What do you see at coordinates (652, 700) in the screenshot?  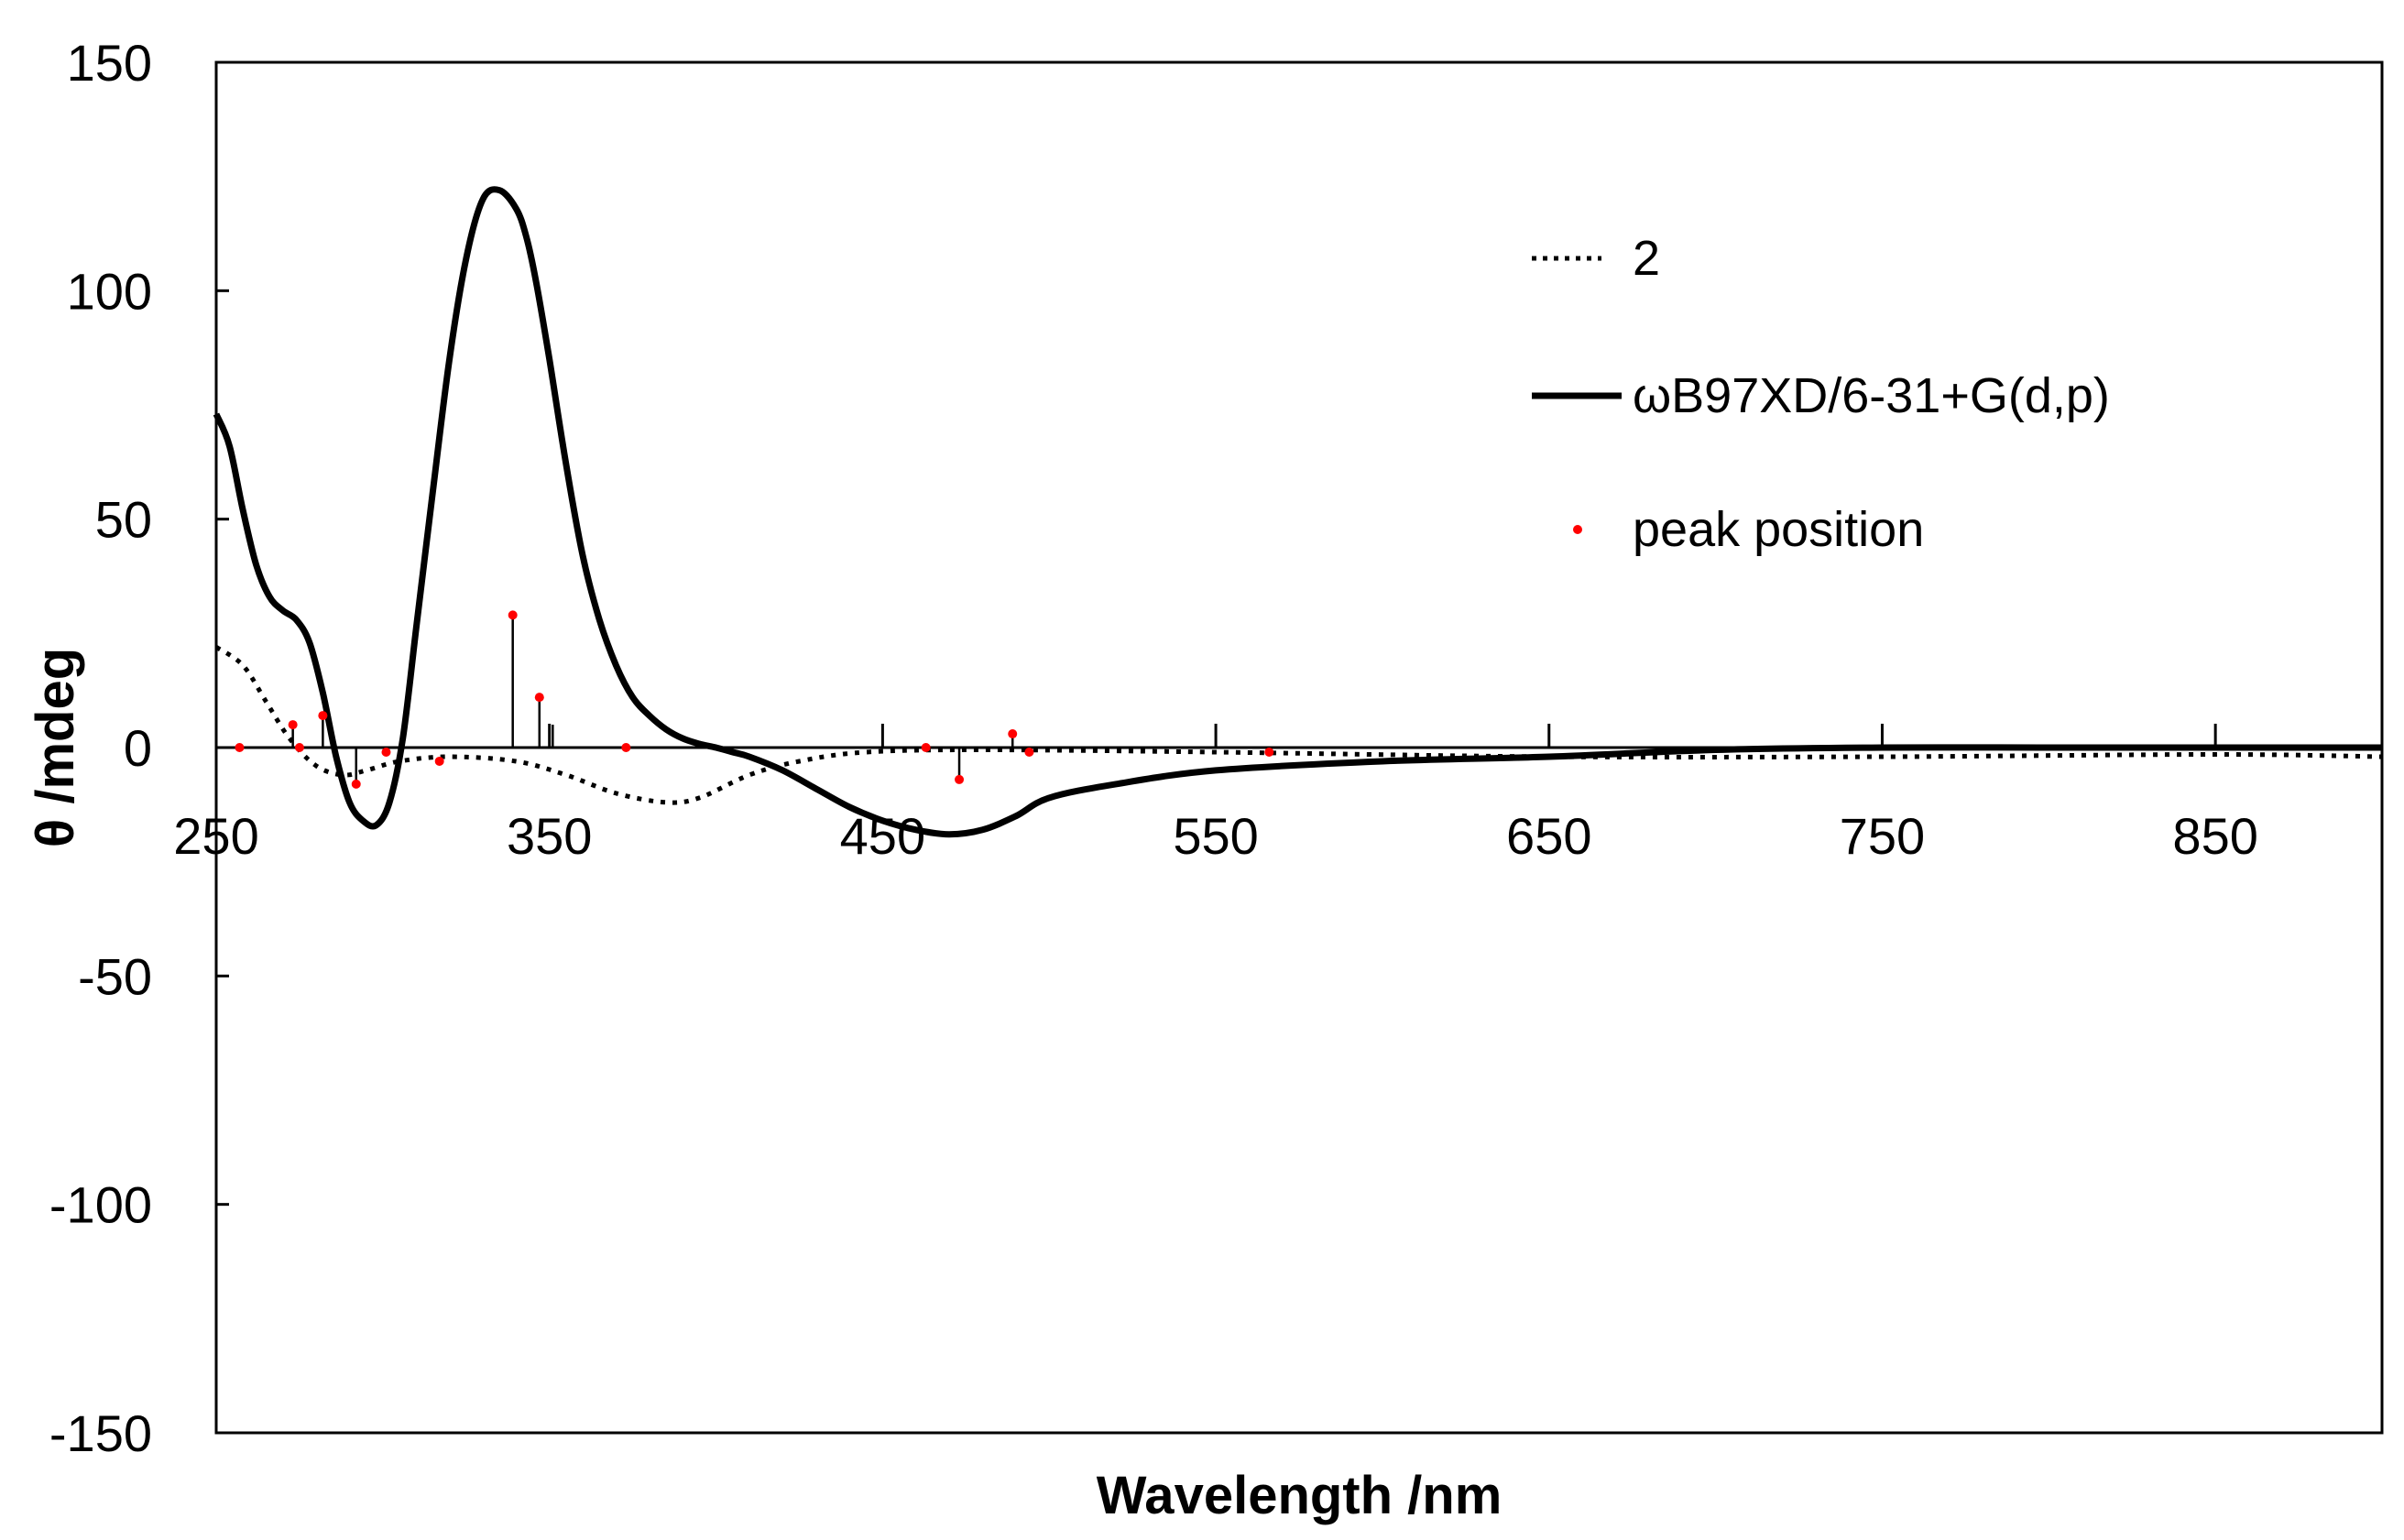 I see `stick-spectrum` at bounding box center [652, 700].